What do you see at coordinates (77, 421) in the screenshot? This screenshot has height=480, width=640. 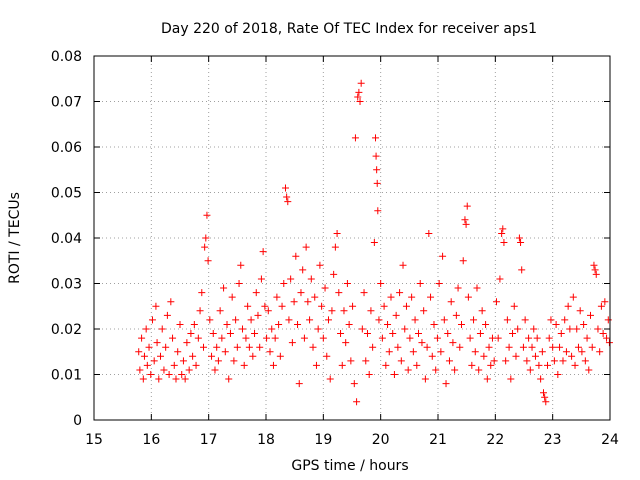 I see `y-tick-label: 0` at bounding box center [77, 421].